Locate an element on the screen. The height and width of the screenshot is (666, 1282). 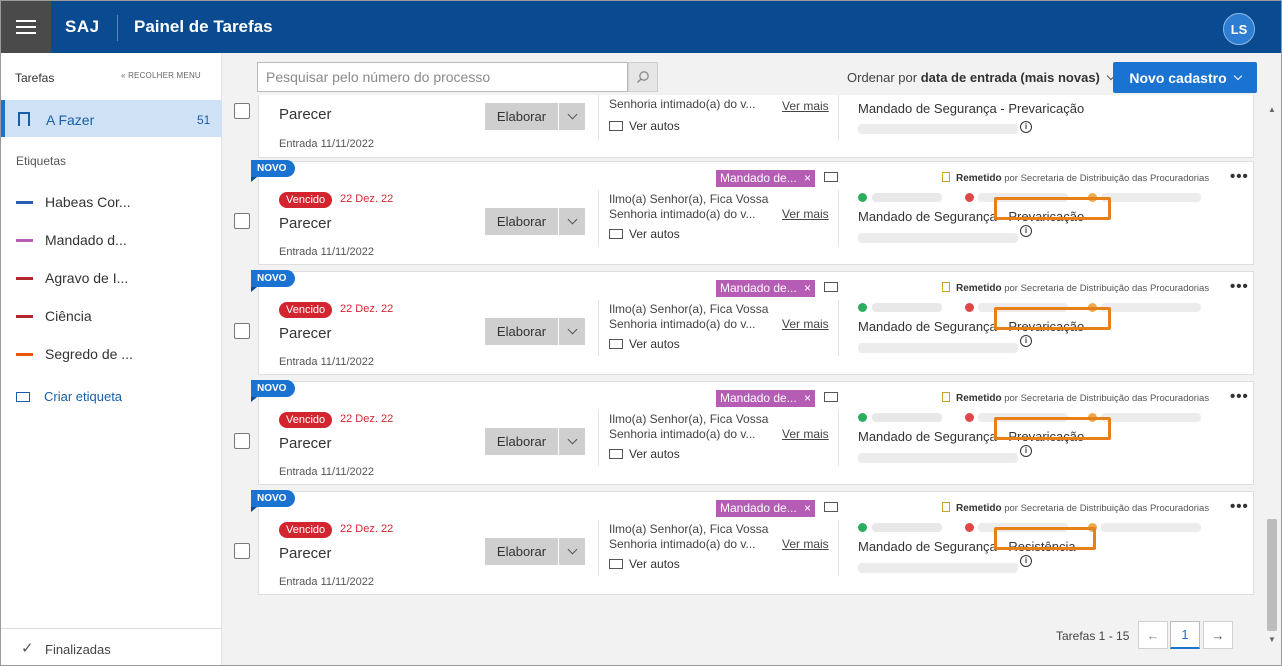
user-avatar: LS is located at coordinates (1239, 29).